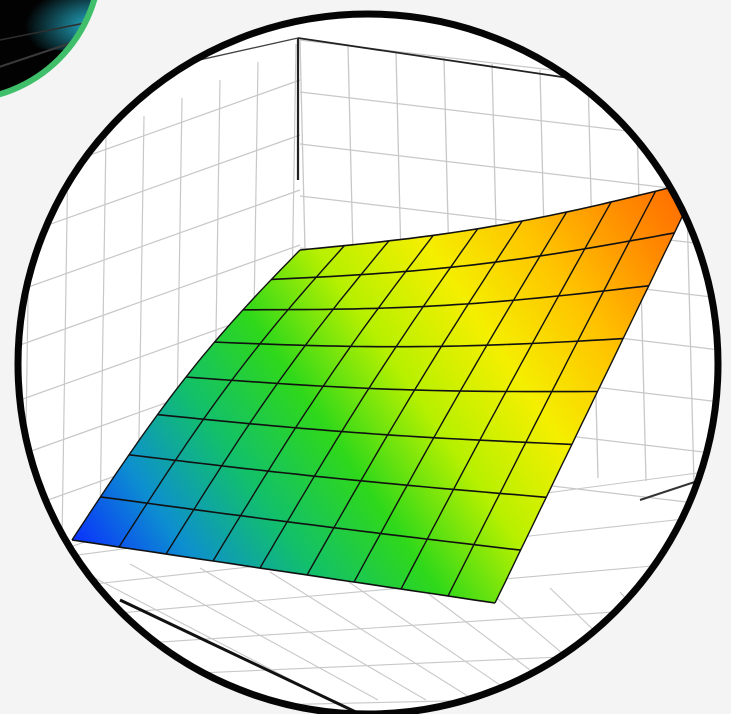 The height and width of the screenshot is (714, 731). What do you see at coordinates (50, 49) in the screenshot?
I see `corner-badge-icon` at bounding box center [50, 49].